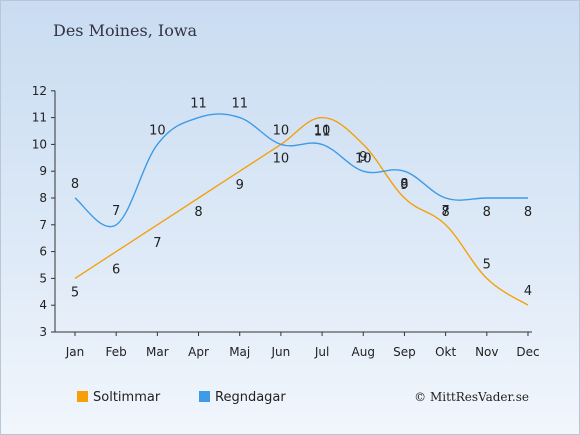  I want to click on copyright: © MittResVader.se, so click(471, 397).